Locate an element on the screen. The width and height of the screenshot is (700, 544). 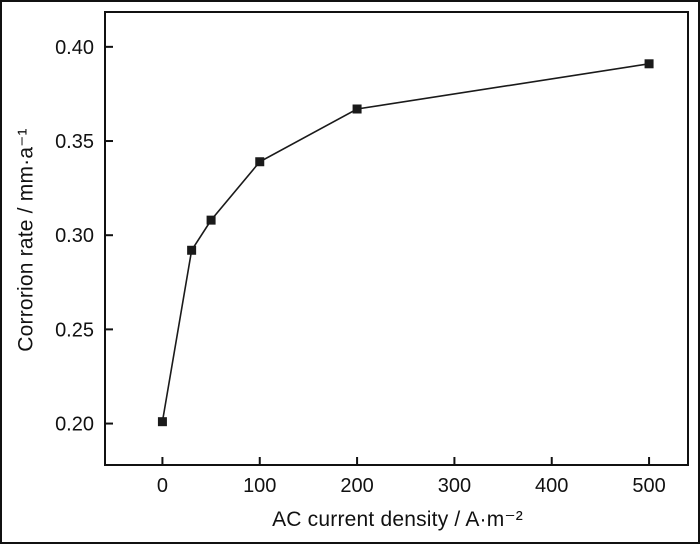
y-tick-label: 0.35 is located at coordinates (74, 142).